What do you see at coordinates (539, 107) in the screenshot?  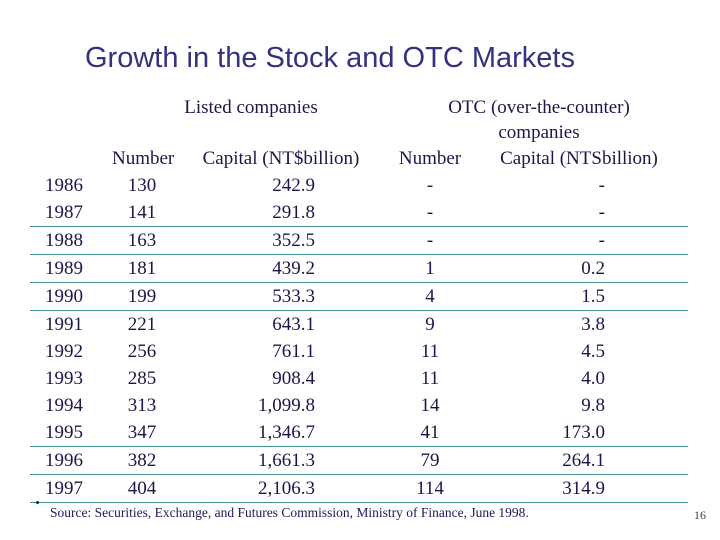 I see `group-header-otc-line1: OTC (over-the-counter)` at bounding box center [539, 107].